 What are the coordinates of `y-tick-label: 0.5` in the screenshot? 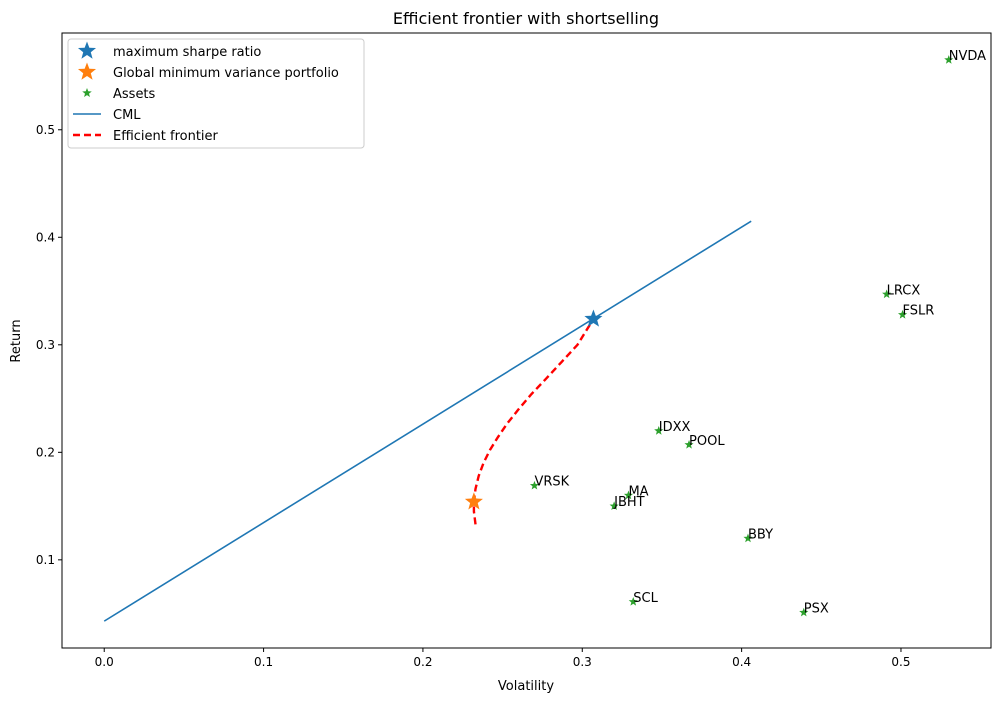 It's located at (45, 130).